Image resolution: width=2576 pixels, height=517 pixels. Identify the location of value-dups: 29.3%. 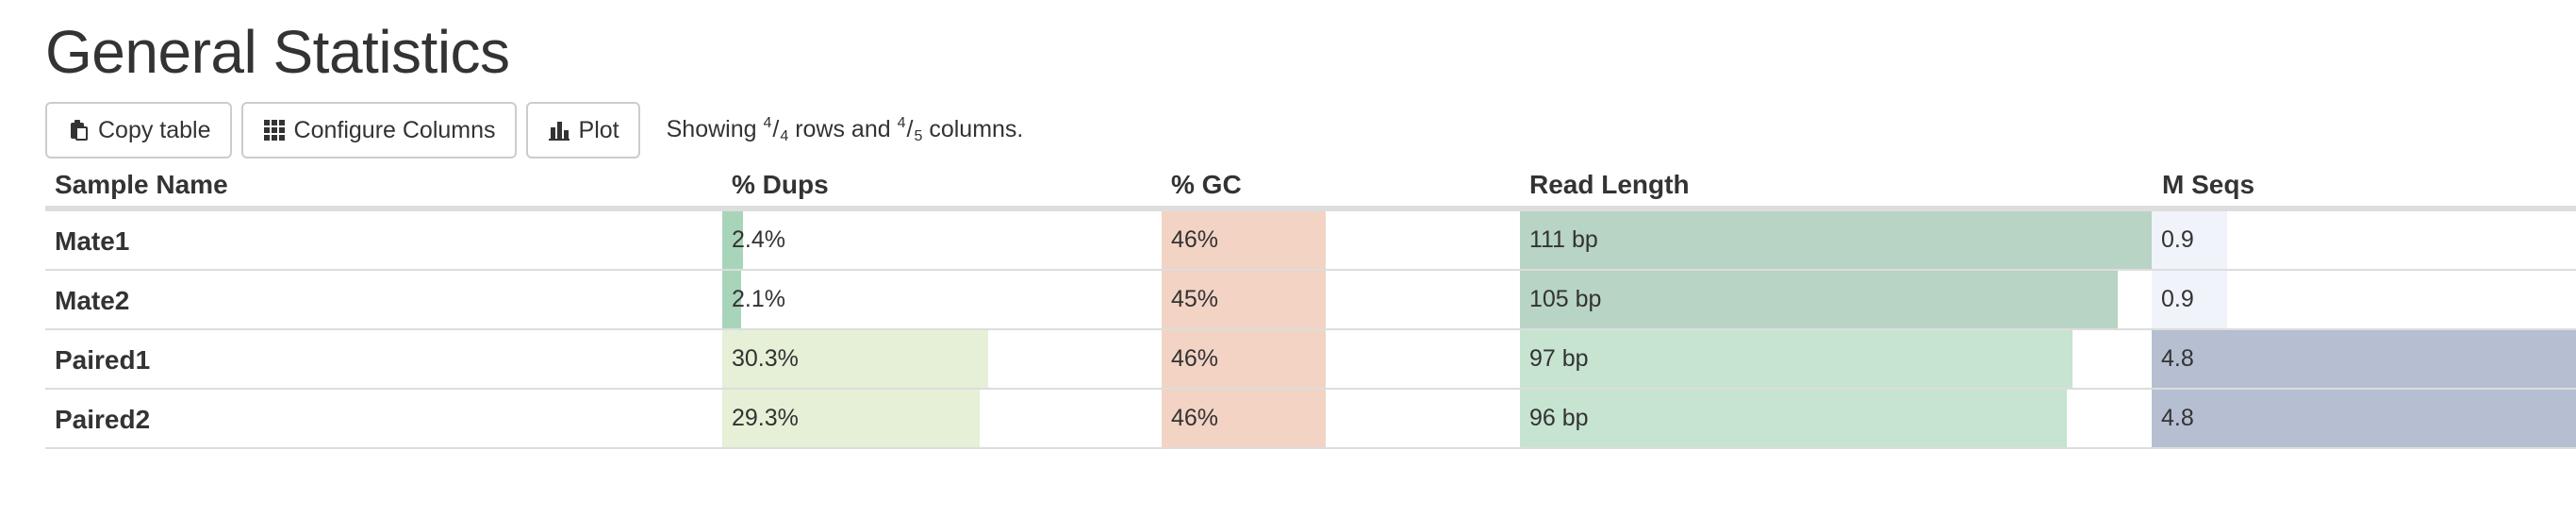
(765, 418).